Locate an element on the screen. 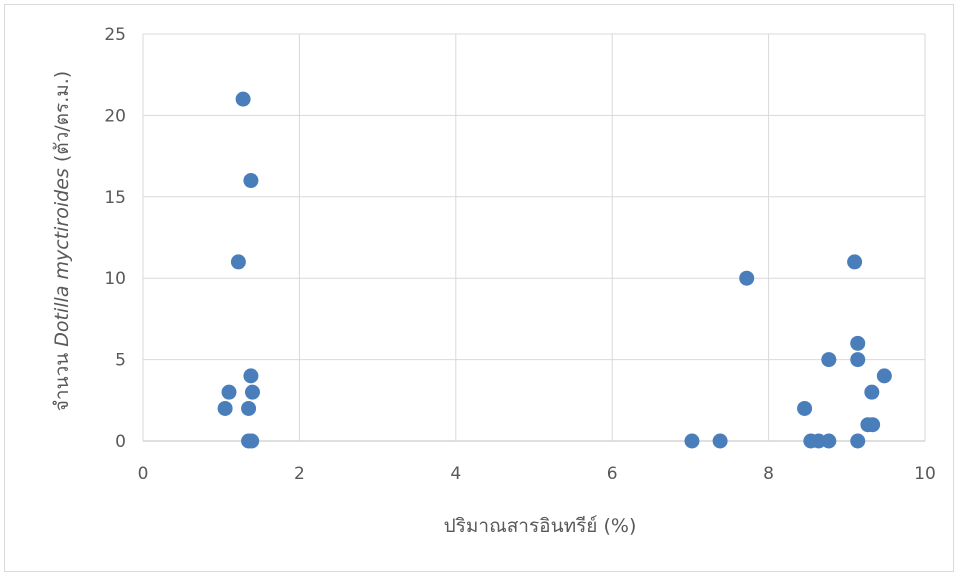 The width and height of the screenshot is (960, 578). x-tick-label: 2 is located at coordinates (299, 474).